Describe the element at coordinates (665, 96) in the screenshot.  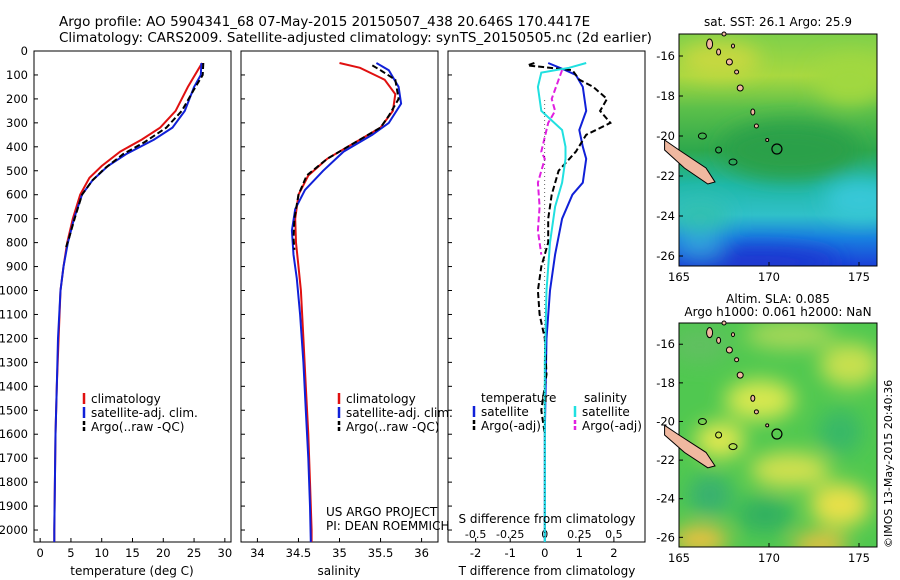
I see `map-y-tick-label: -18` at that location.